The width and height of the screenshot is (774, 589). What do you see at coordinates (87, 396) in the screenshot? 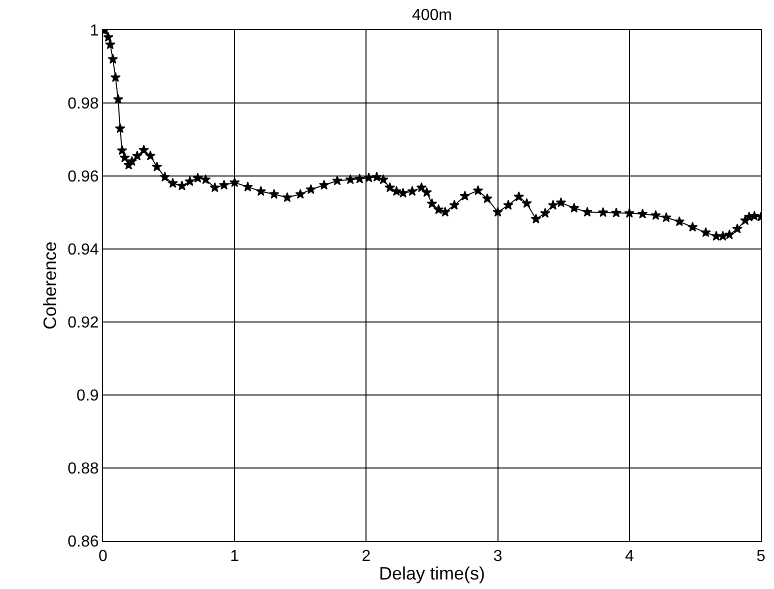
I see `y-tick-label: 0.9` at bounding box center [87, 396].